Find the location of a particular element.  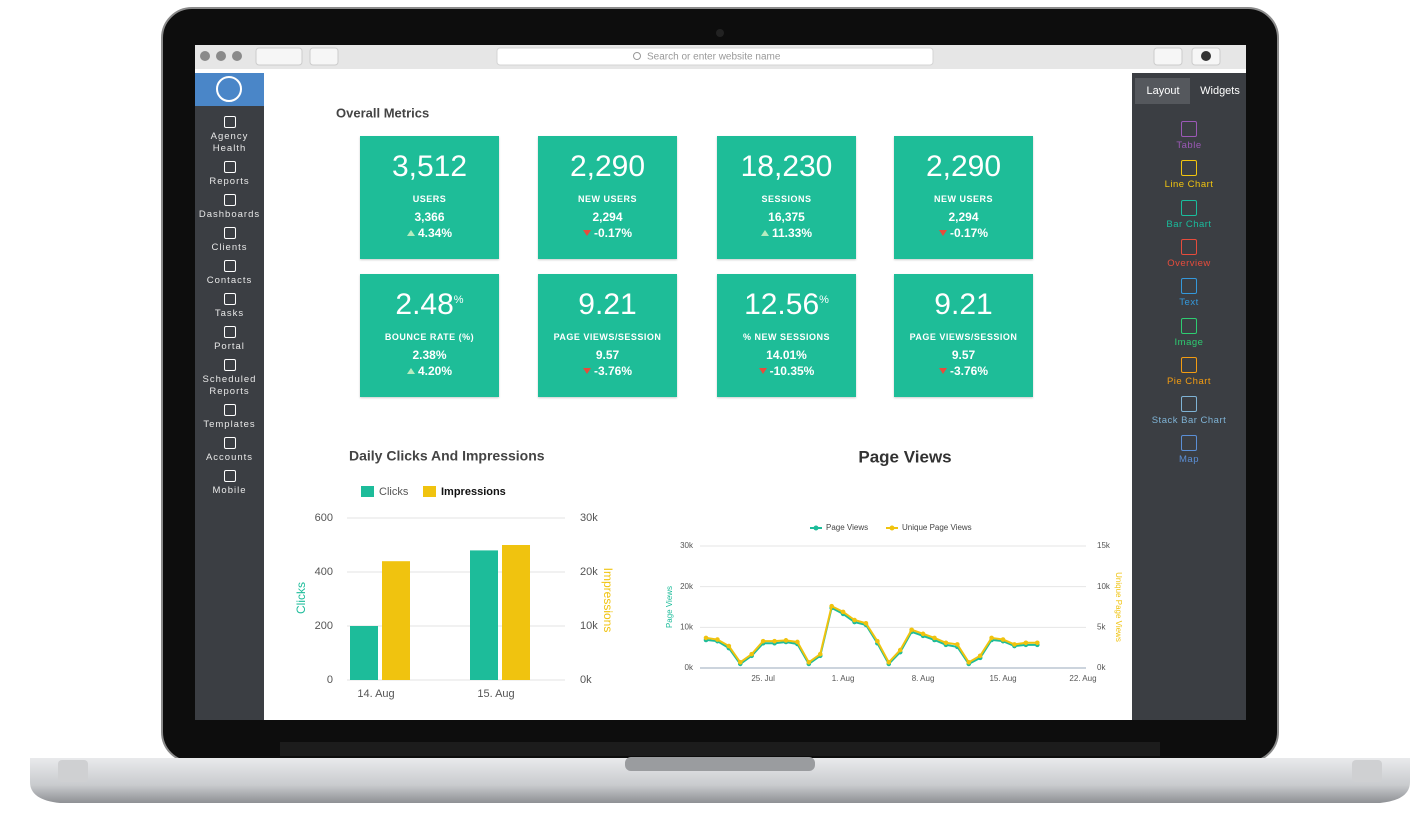

metric-value: 3,512 is located at coordinates (429, 167).